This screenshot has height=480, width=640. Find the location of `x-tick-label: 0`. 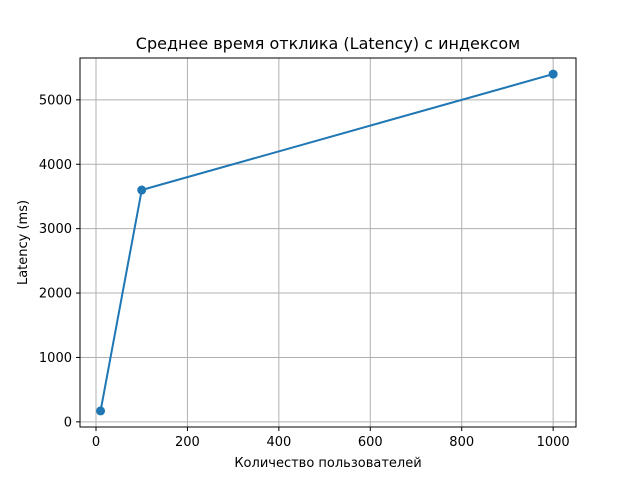

x-tick-label: 0 is located at coordinates (96, 442).